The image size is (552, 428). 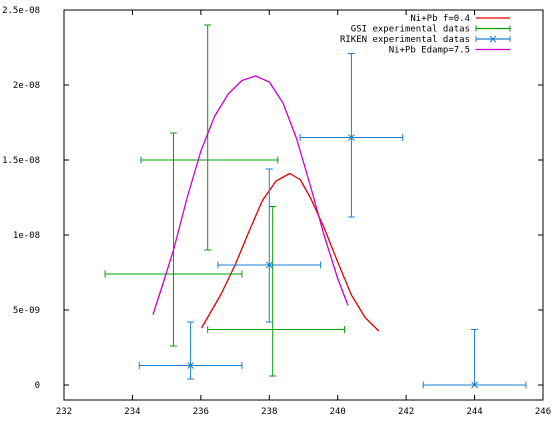 I want to click on legend-label: Ni+Pb f=0.4, so click(x=440, y=19).